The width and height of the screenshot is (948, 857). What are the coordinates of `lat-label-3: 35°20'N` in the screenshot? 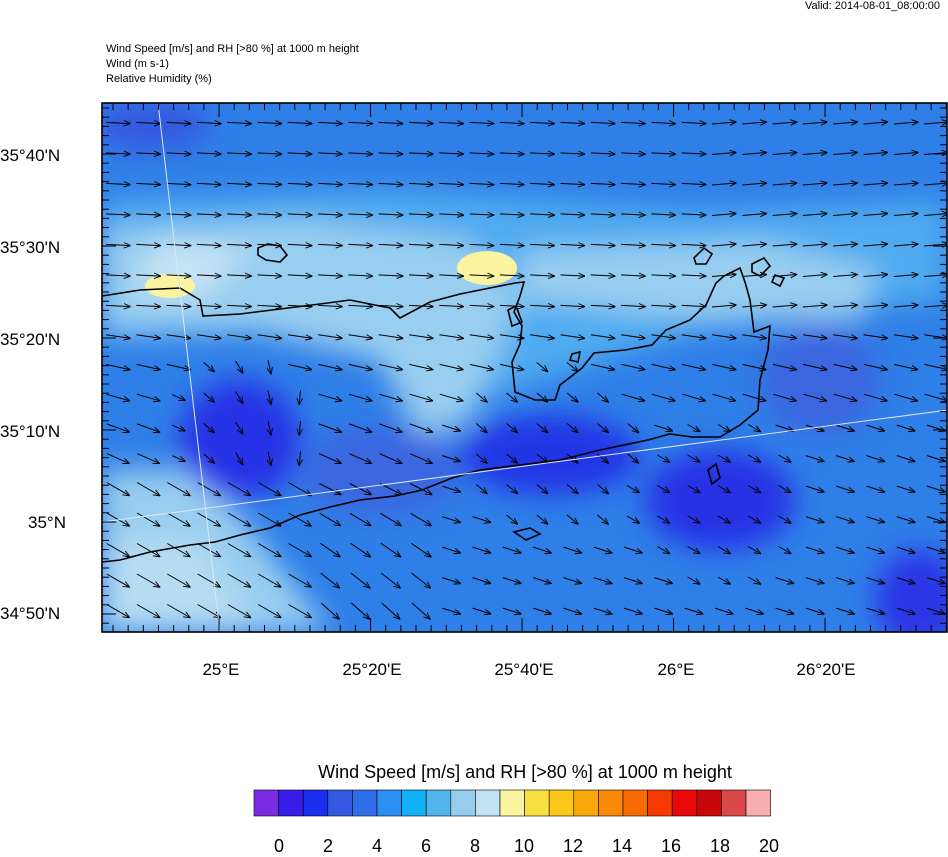 It's located at (30, 339).